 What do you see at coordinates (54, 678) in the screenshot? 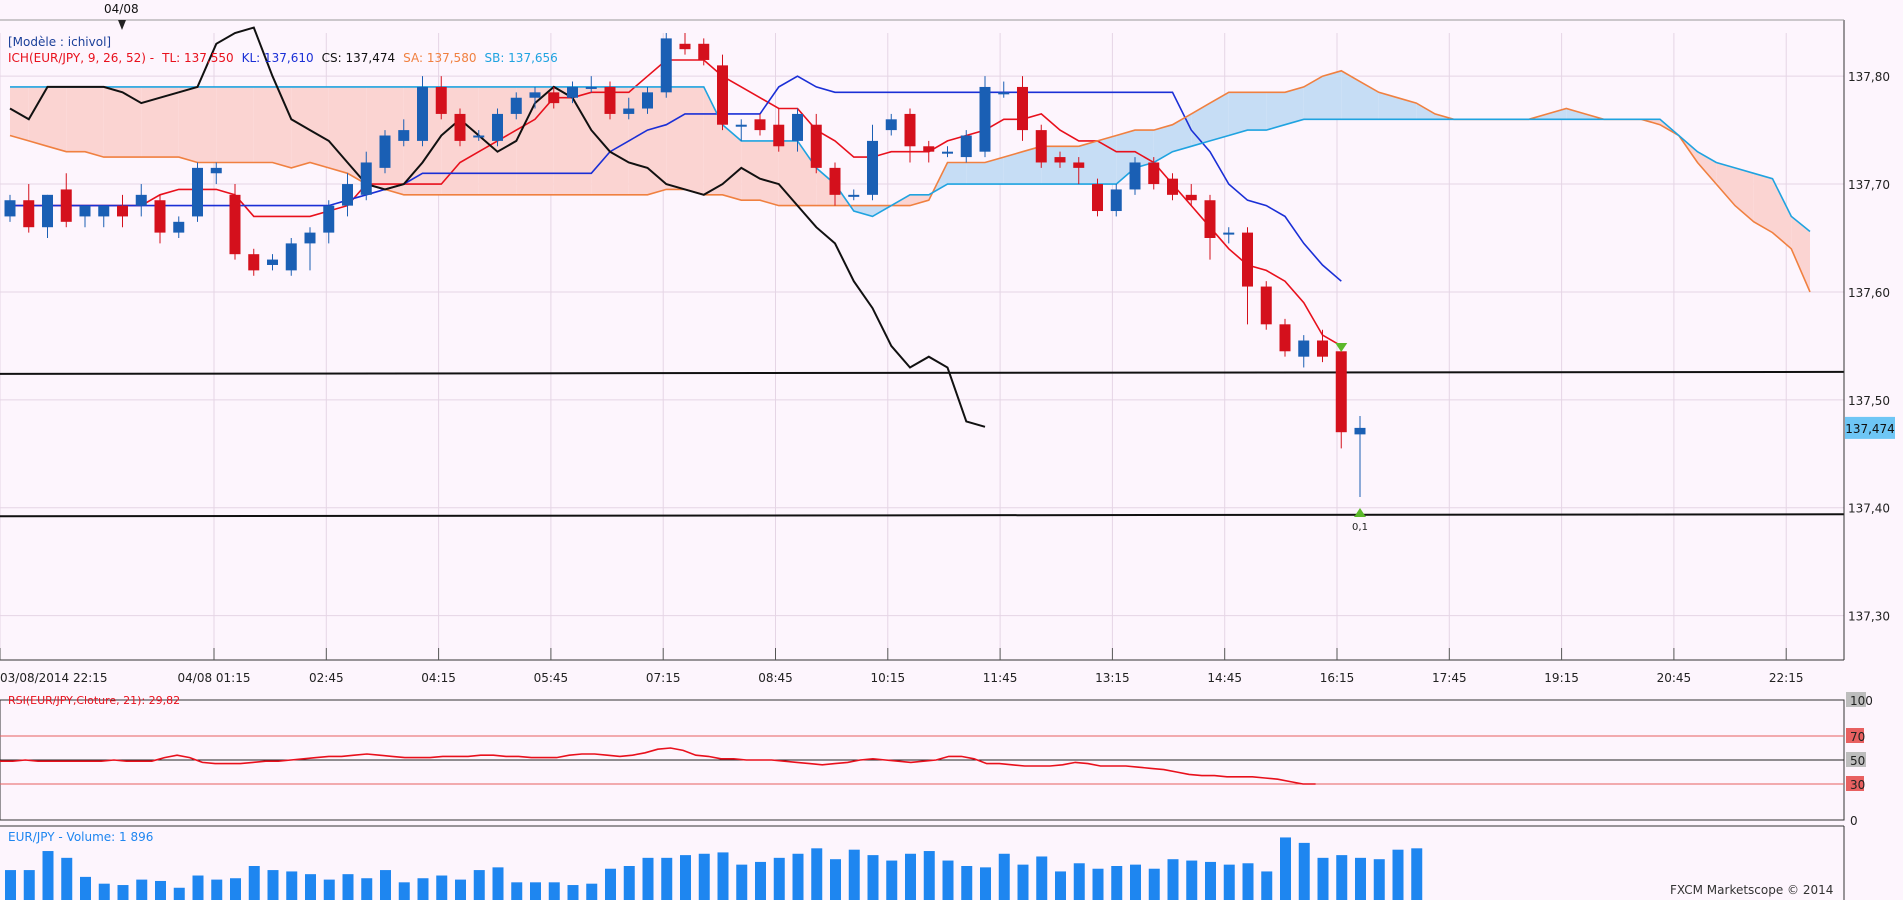
I see `x-tick-label: 03/08/2014 22:15` at bounding box center [54, 678].